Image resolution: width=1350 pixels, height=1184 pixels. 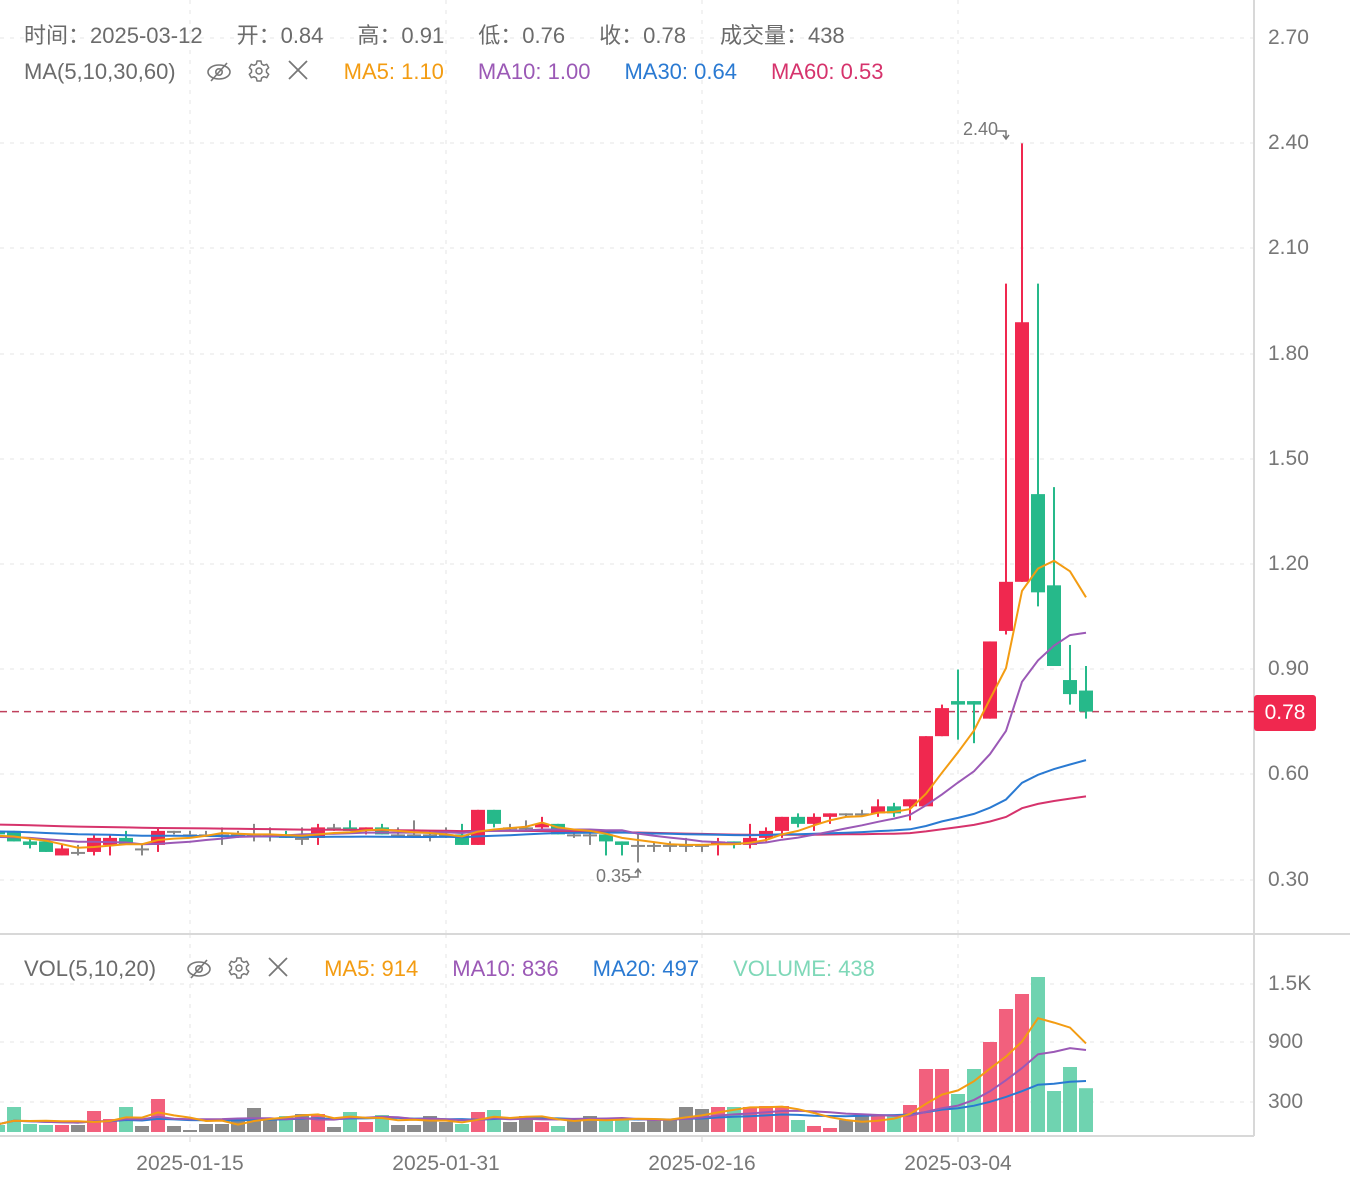 I want to click on ma5-value: MA5: 1.10, so click(x=393, y=71).